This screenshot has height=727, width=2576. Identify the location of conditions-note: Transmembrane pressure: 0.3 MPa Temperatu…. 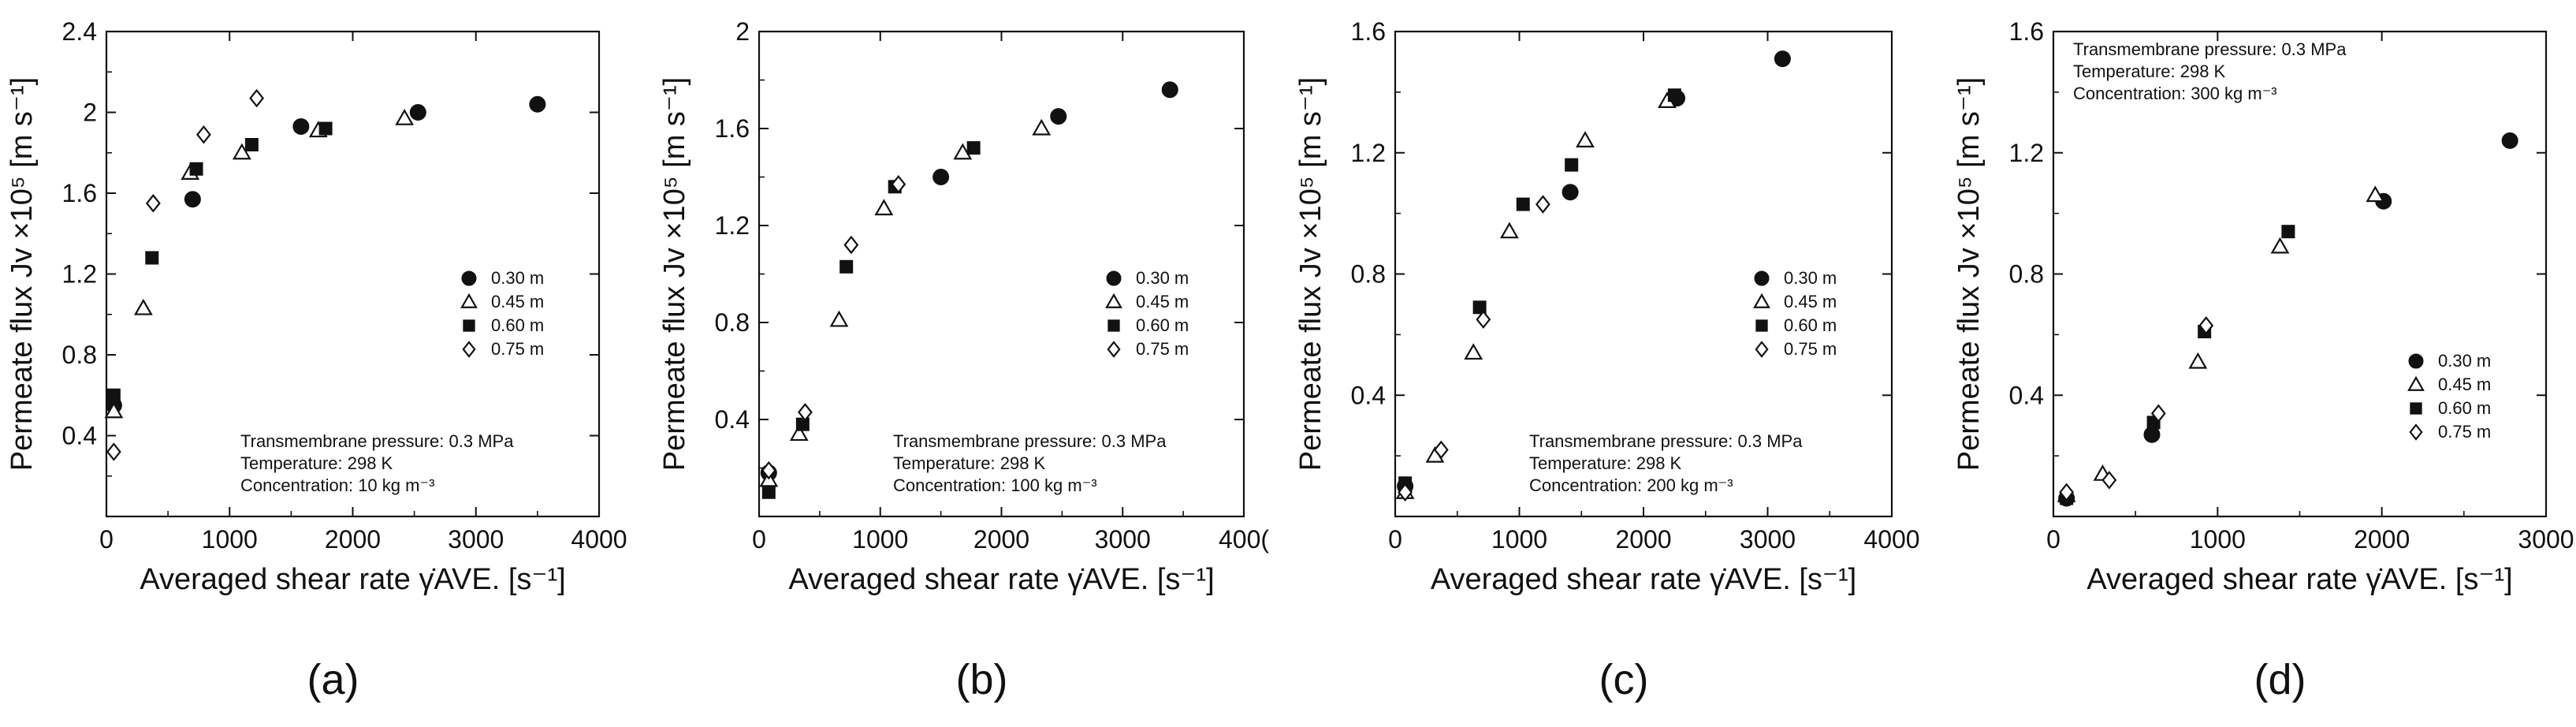
(2210, 71).